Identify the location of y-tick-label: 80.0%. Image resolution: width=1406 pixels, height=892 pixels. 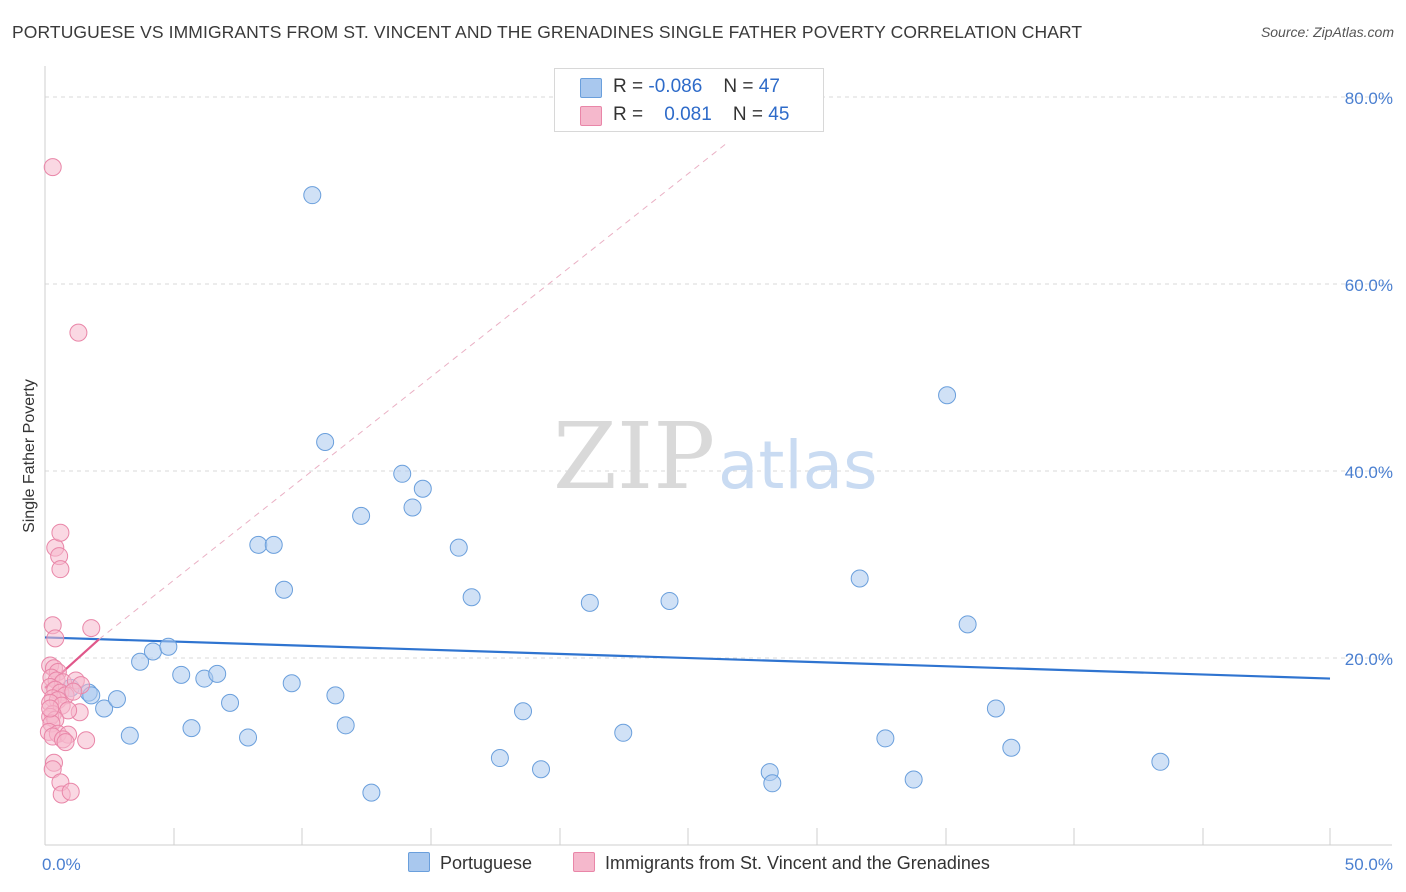
(1369, 98).